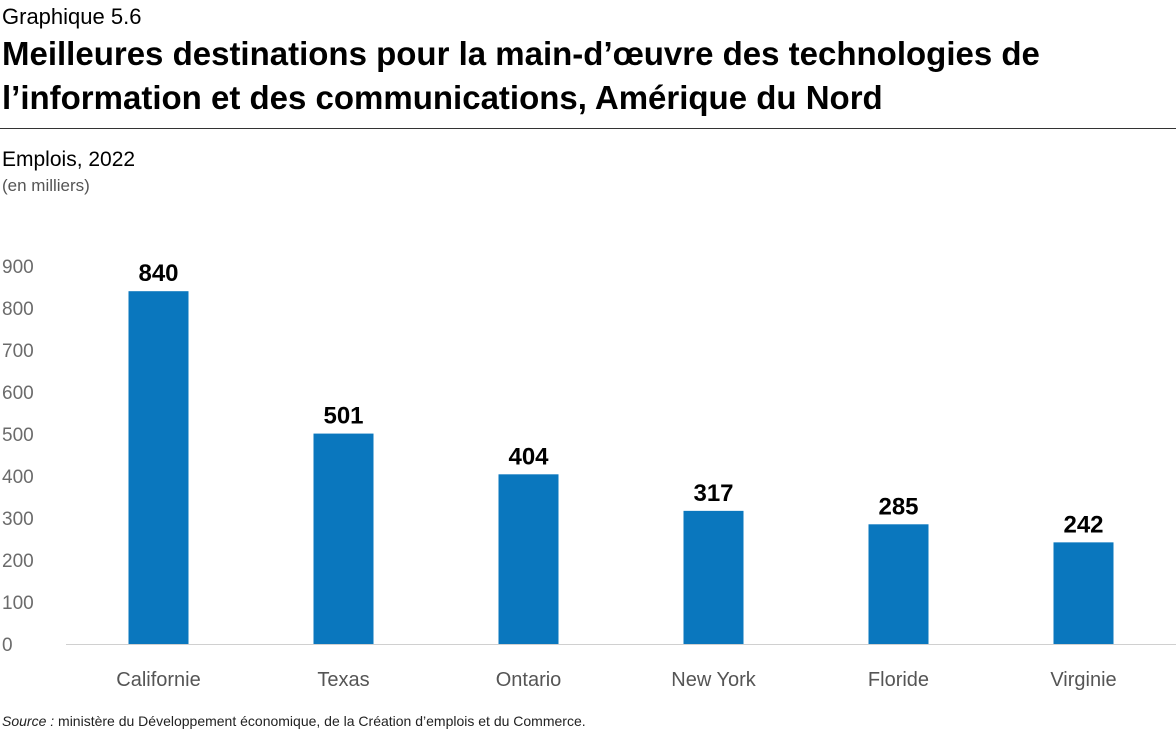 The image size is (1176, 740). I want to click on data-label: 317, so click(713, 493).